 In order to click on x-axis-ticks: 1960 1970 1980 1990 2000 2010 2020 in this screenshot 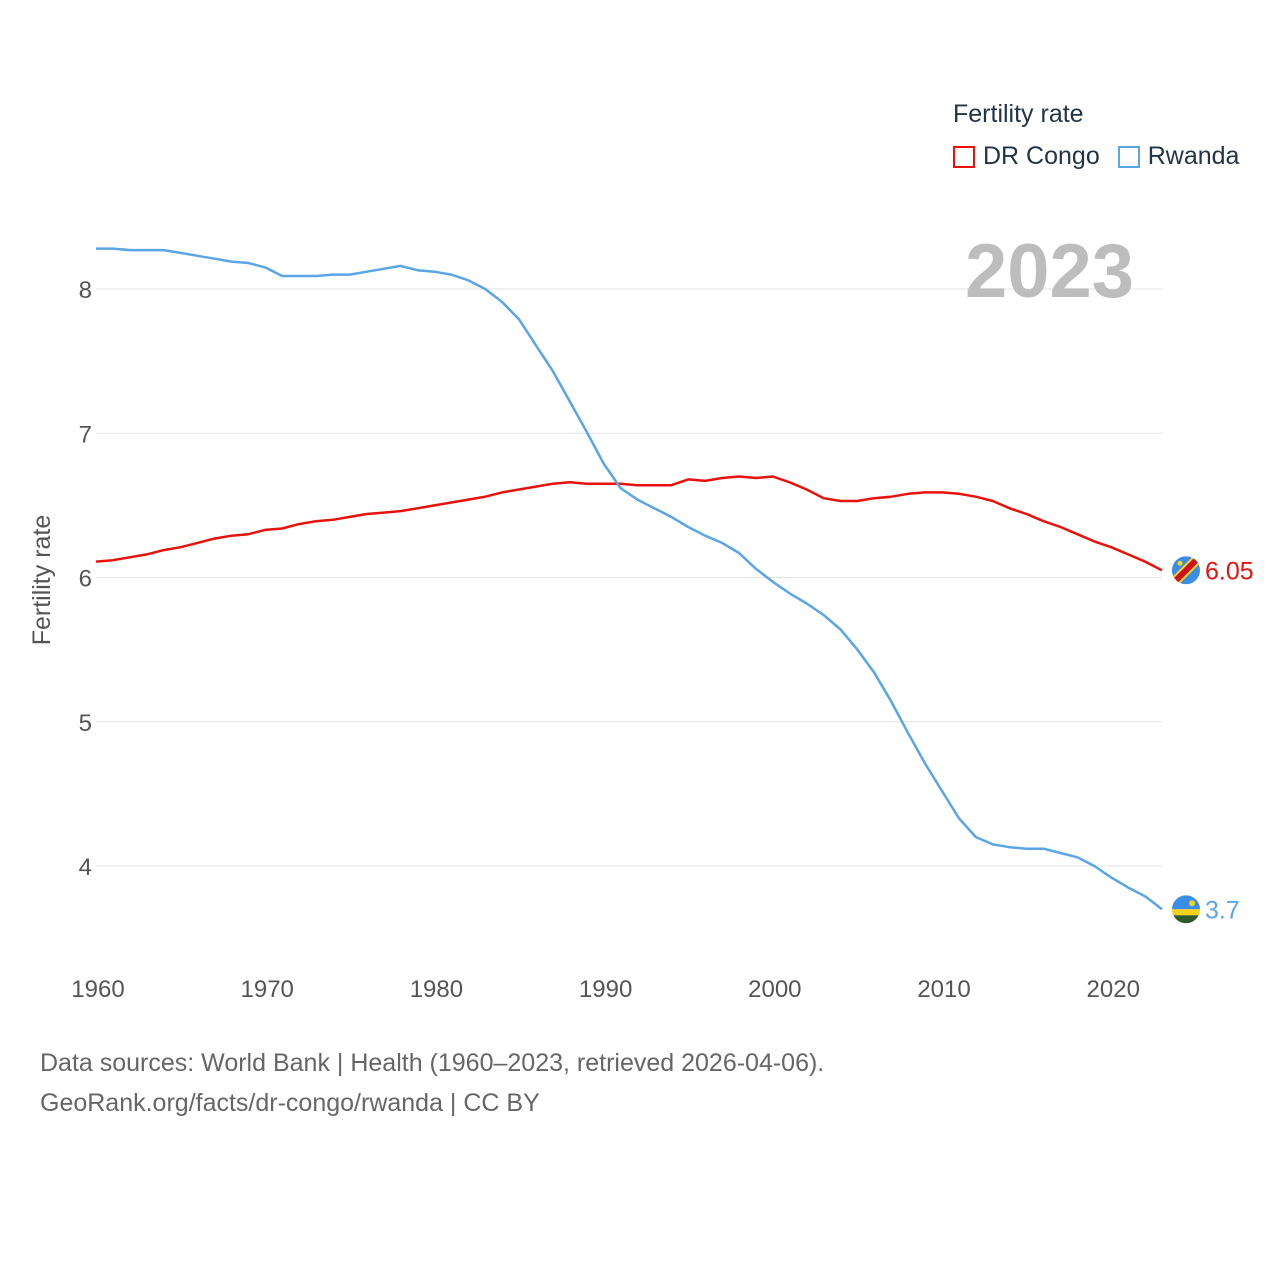, I will do `click(605, 989)`.